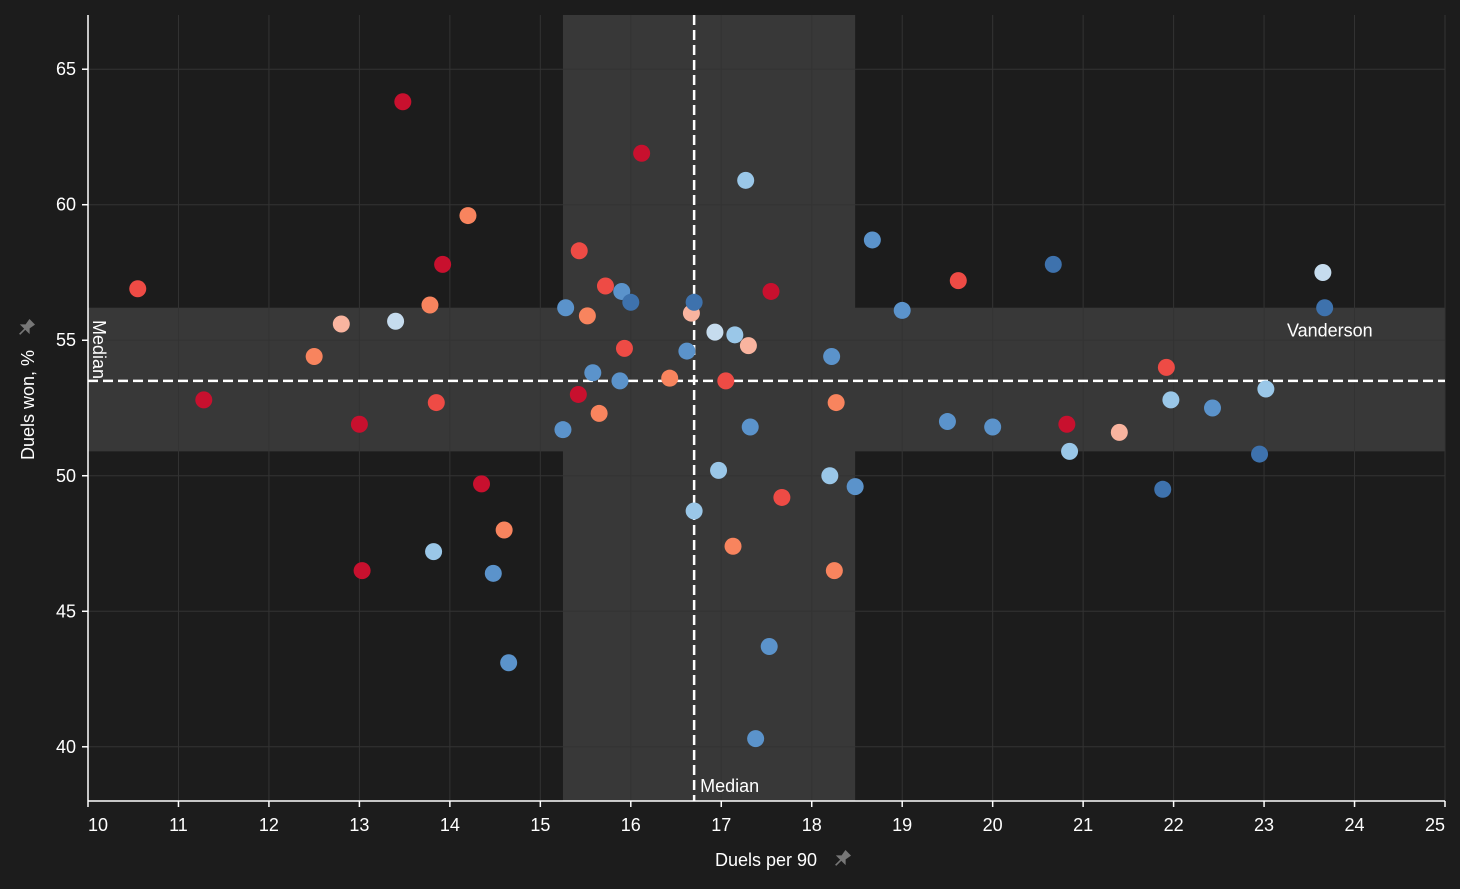 This screenshot has width=1460, height=889. Describe the element at coordinates (540, 825) in the screenshot. I see `x-tick-label: 15` at that location.